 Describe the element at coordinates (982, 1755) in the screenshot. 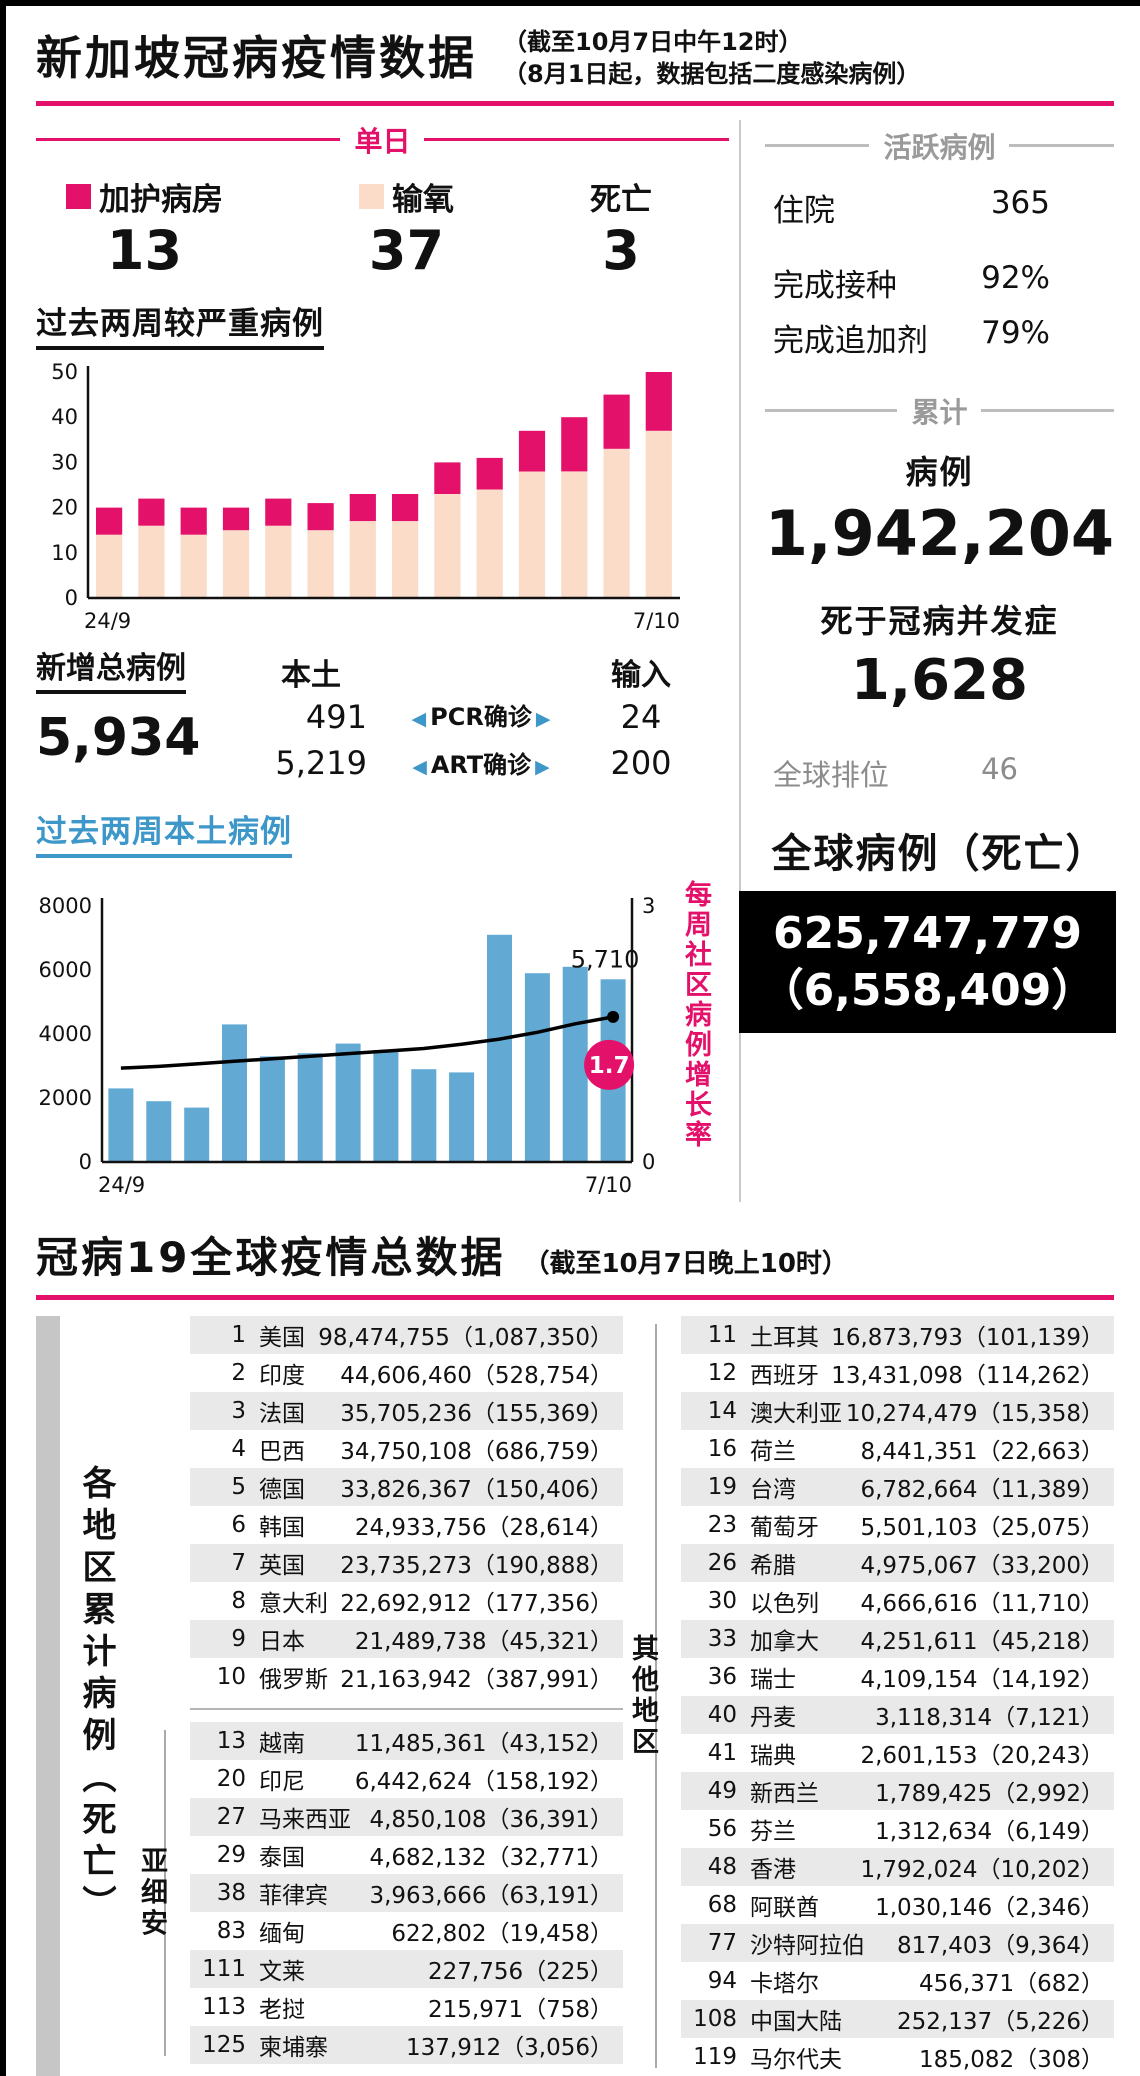

I see `country-value: 2,601,153（20,243）` at that location.